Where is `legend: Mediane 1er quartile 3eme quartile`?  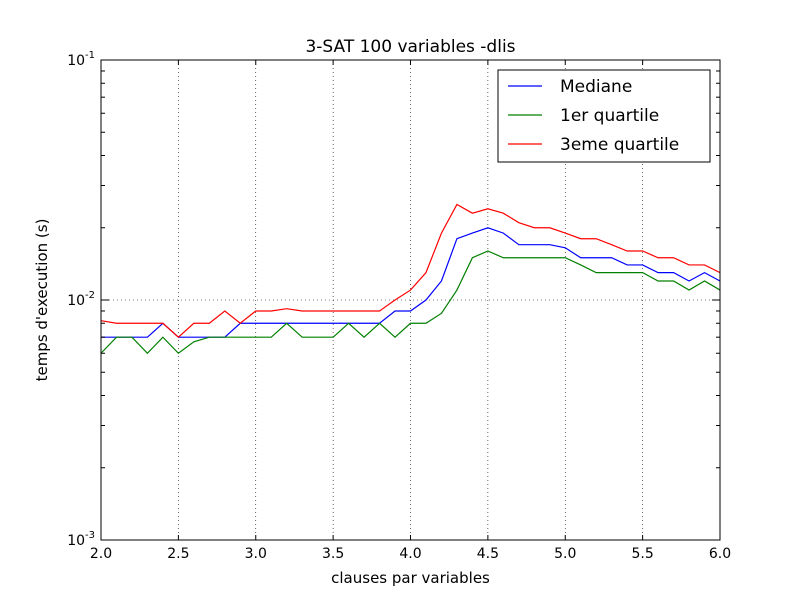 legend: Mediane 1er quartile 3eme quartile is located at coordinates (604, 116).